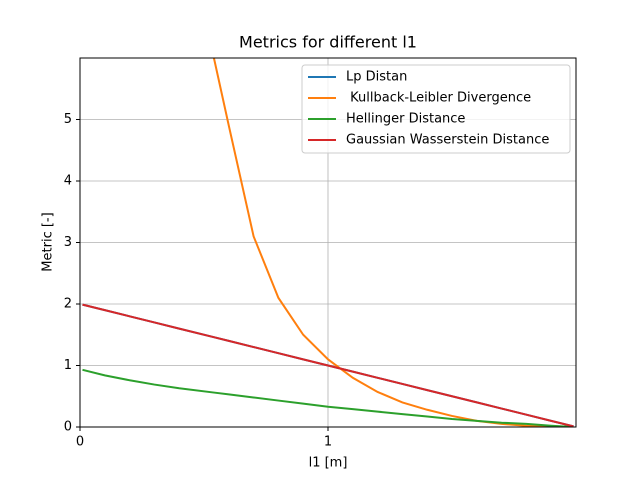  What do you see at coordinates (328, 397) in the screenshot?
I see `series-line` at bounding box center [328, 397].